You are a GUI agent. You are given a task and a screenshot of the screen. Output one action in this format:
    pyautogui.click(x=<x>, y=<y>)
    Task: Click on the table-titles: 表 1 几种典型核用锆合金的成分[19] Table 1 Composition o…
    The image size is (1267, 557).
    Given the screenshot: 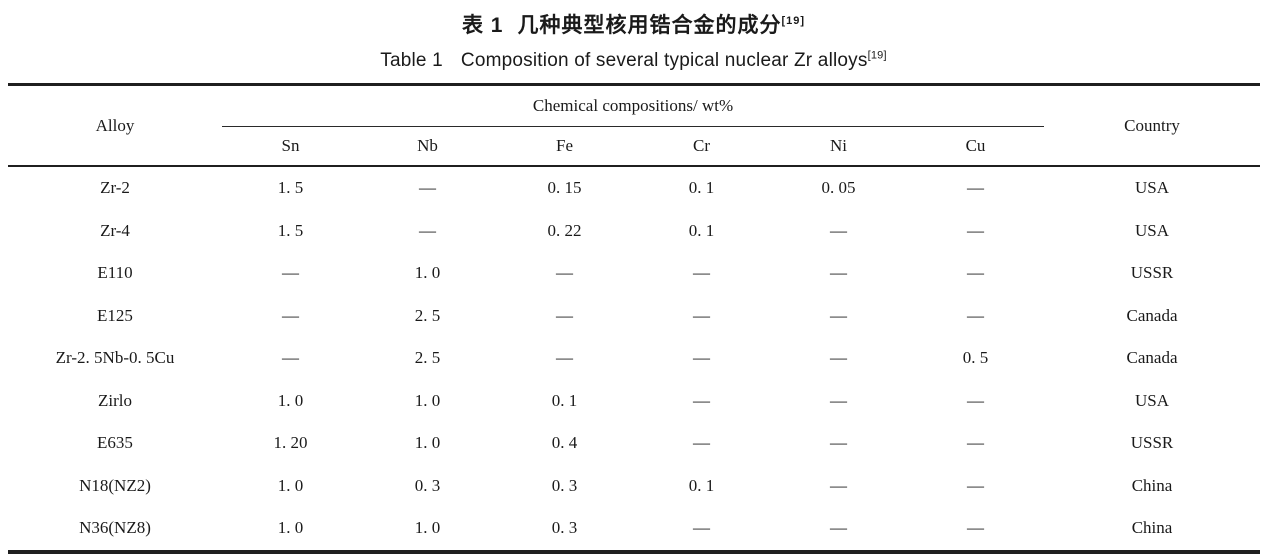 What is the action you would take?
    pyautogui.click(x=633, y=41)
    